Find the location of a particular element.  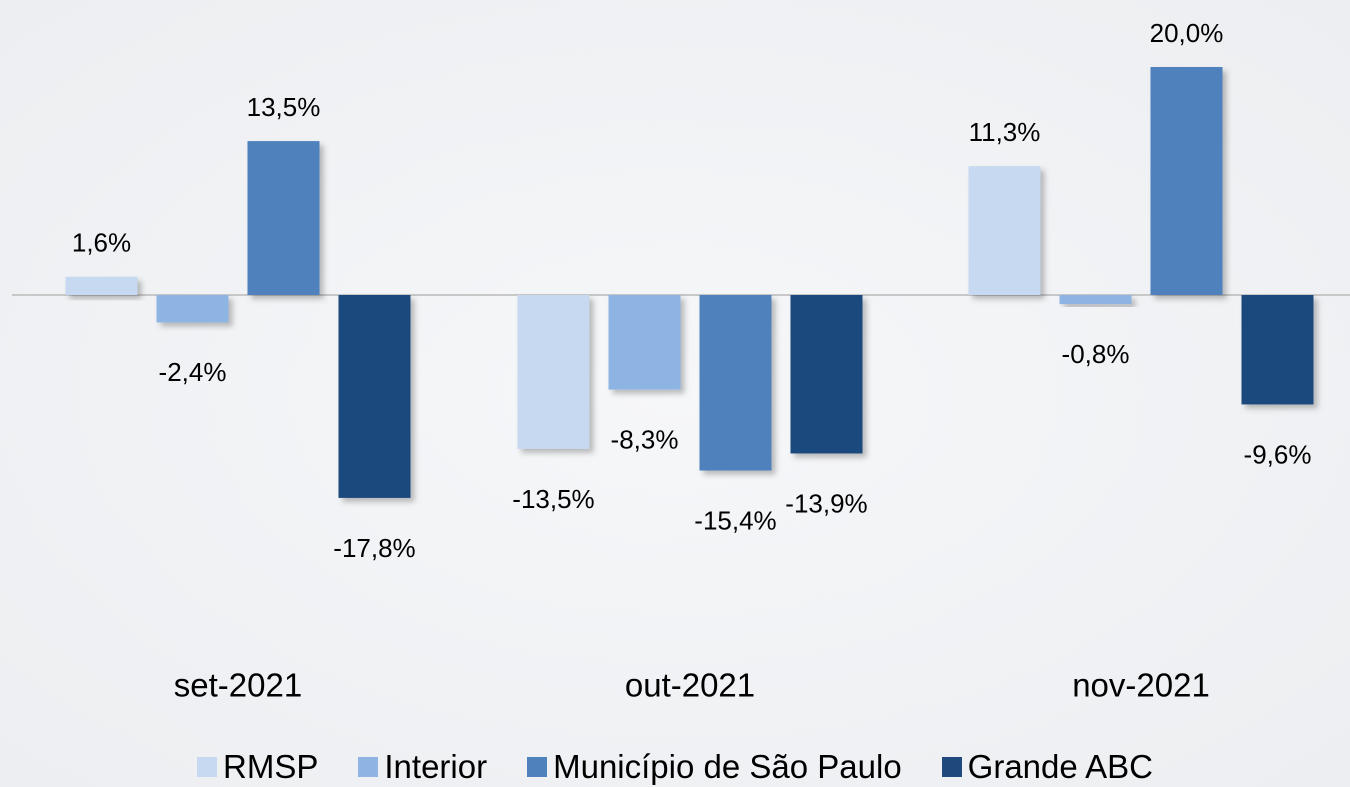

value-label: -13,9% is located at coordinates (826, 503).